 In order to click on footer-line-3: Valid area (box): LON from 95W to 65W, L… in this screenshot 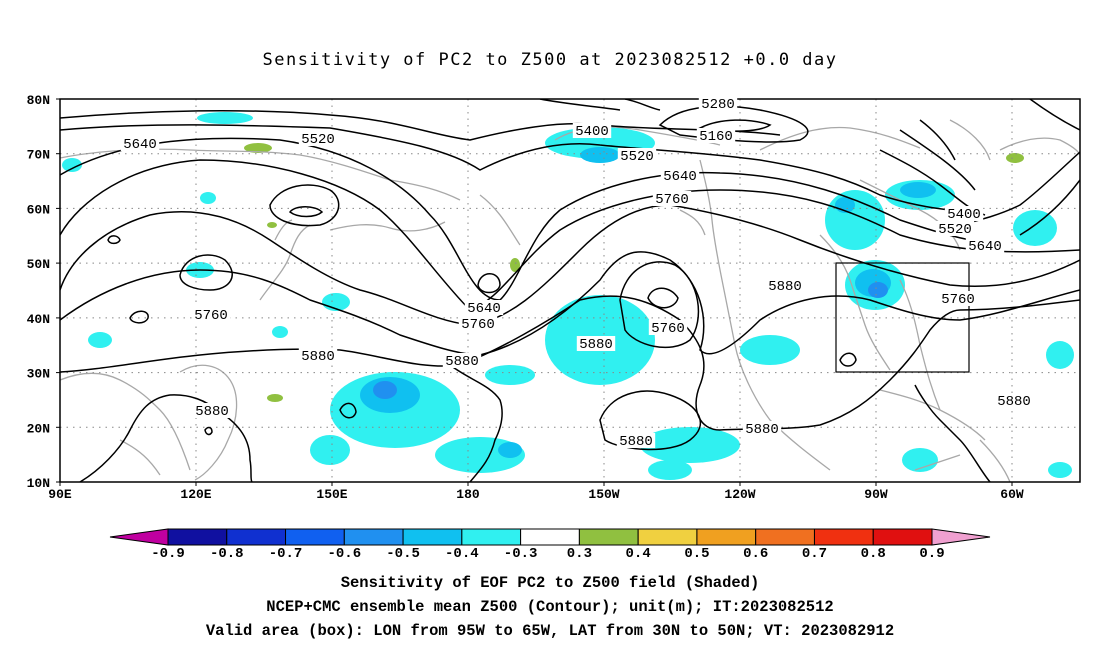, I will do `click(550, 631)`.